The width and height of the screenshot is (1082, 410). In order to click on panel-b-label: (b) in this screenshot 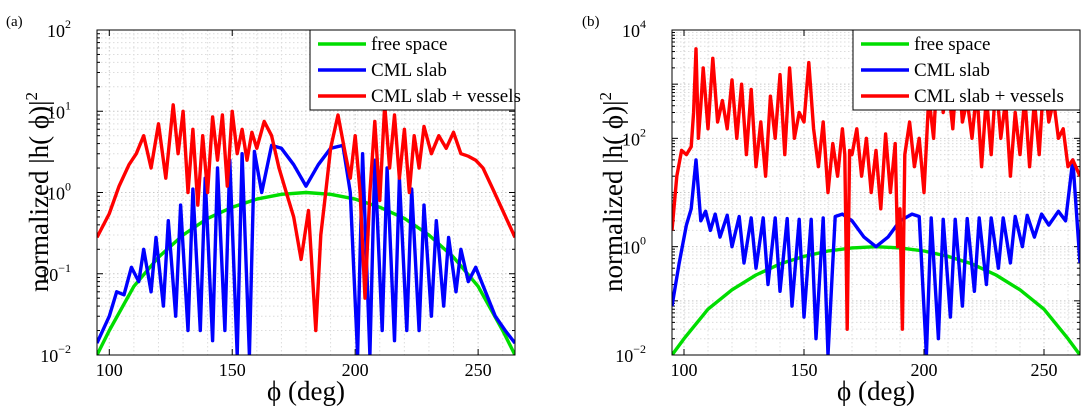, I will do `click(591, 22)`.